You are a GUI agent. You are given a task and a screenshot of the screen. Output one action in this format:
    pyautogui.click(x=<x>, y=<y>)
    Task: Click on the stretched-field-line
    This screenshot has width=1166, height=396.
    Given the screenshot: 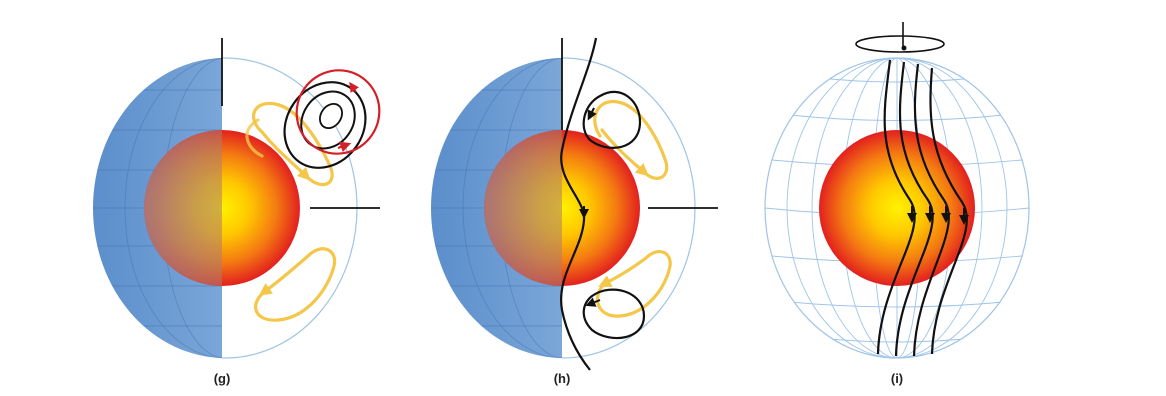 What is the action you would take?
    pyautogui.click(x=579, y=204)
    